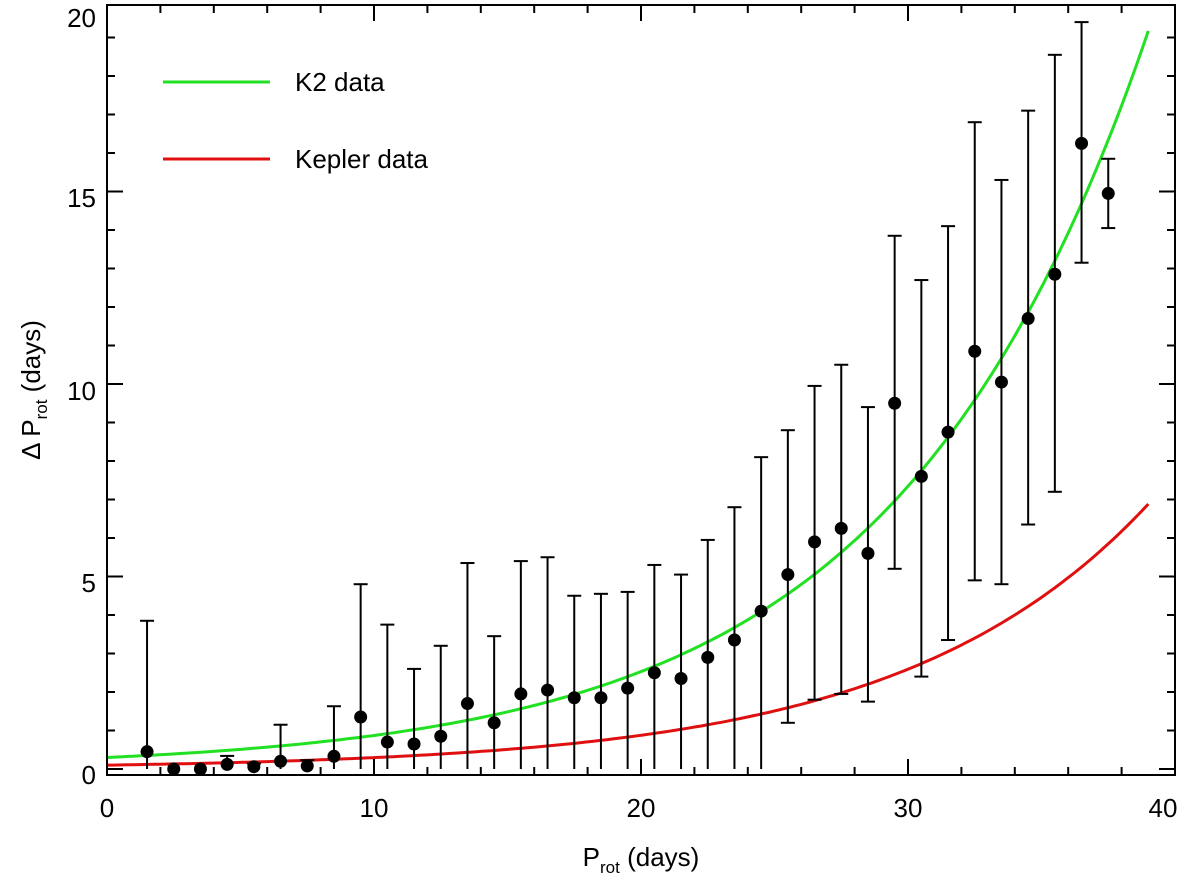 The height and width of the screenshot is (877, 1200). What do you see at coordinates (340, 82) in the screenshot?
I see `legend-label-k2: K2 data` at bounding box center [340, 82].